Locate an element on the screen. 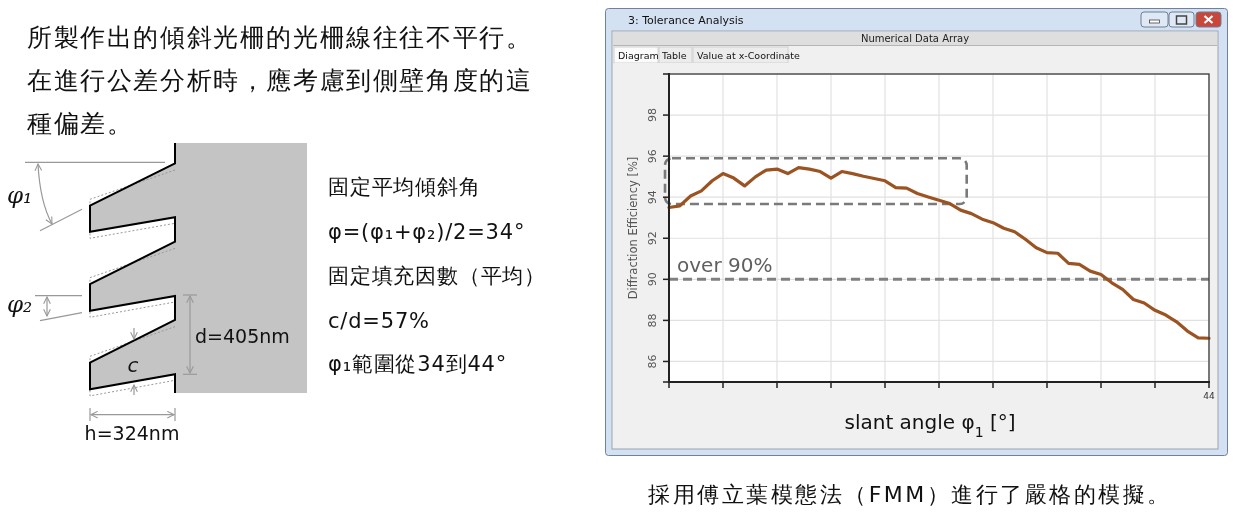 The image size is (1234, 515). ref-line-label: over 90% is located at coordinates (725, 265).